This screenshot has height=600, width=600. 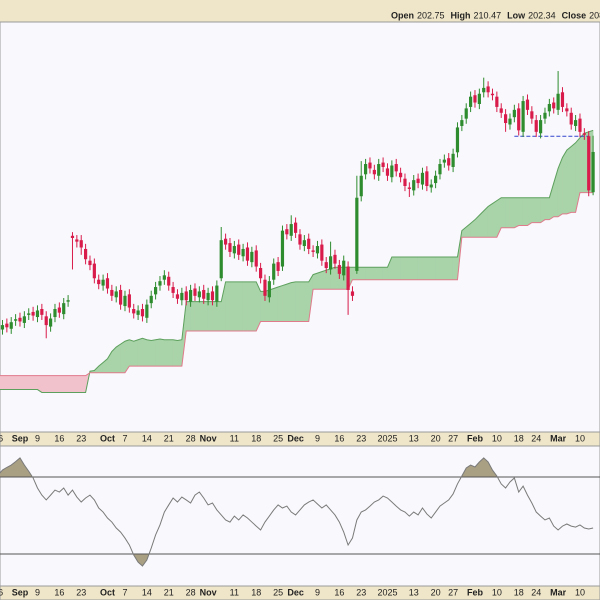 What do you see at coordinates (278, 592) in the screenshot?
I see `x-tick-label: 25` at bounding box center [278, 592].